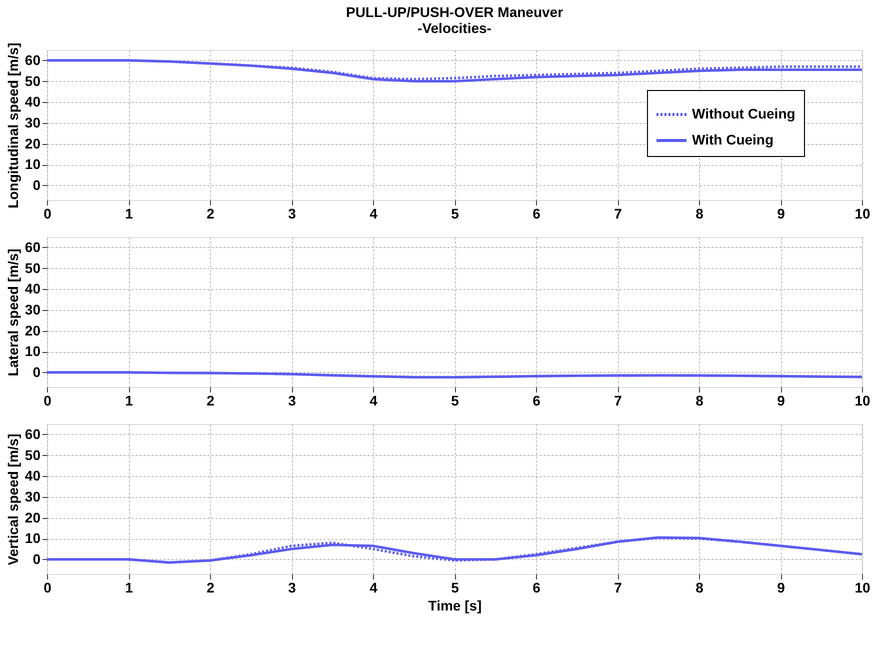 This screenshot has height=656, width=896. Describe the element at coordinates (733, 140) in the screenshot. I see `legend-label: With Cueing` at that location.